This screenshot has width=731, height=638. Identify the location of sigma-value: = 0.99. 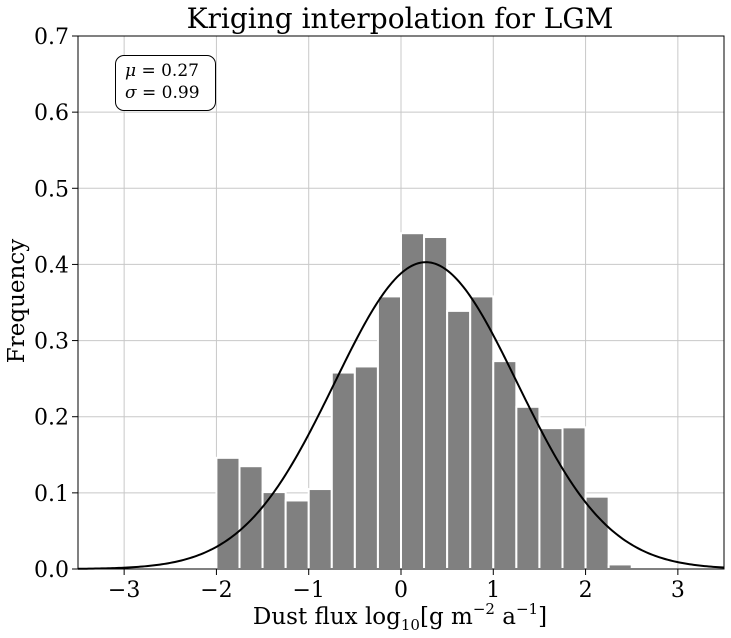
(168, 93).